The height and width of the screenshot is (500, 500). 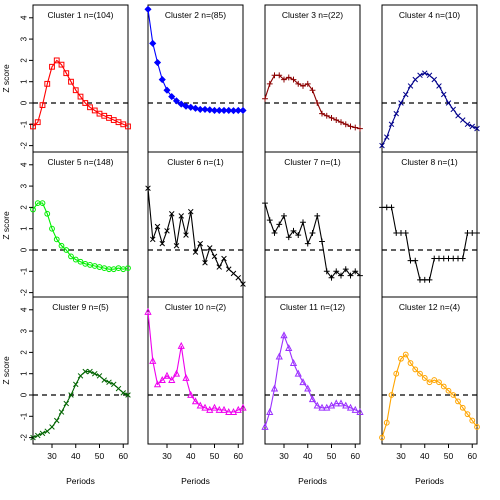 What do you see at coordinates (312, 307) in the screenshot?
I see `panel-title: Cluster 11 n=(12)` at bounding box center [312, 307].